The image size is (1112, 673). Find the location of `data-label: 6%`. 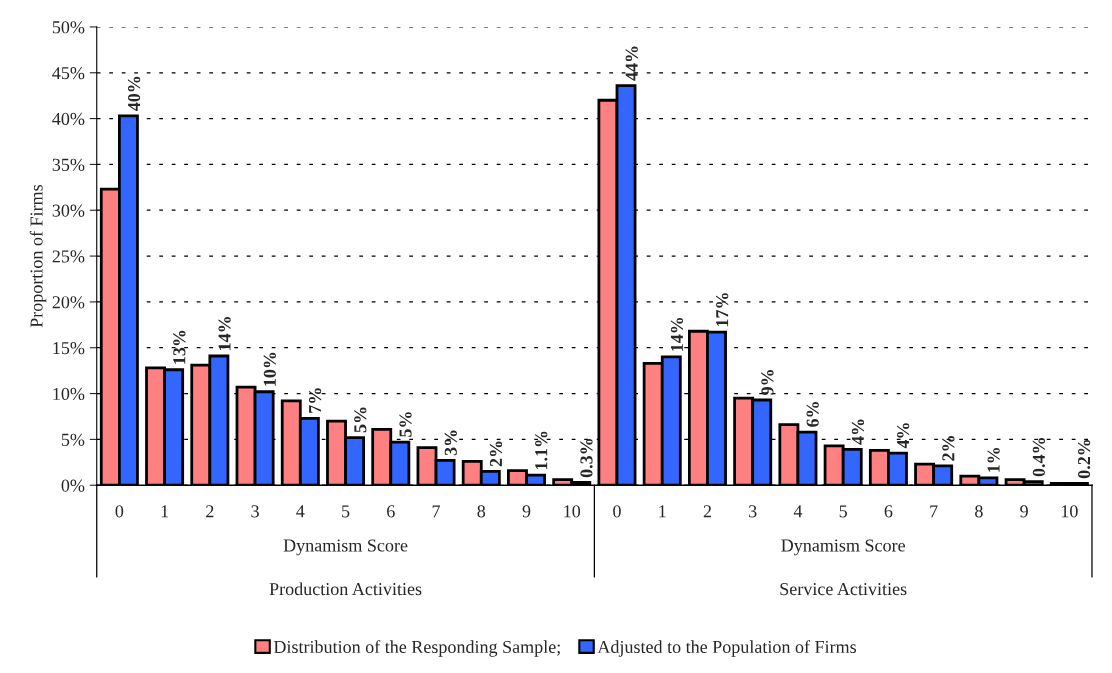

data-label: 6% is located at coordinates (812, 414).